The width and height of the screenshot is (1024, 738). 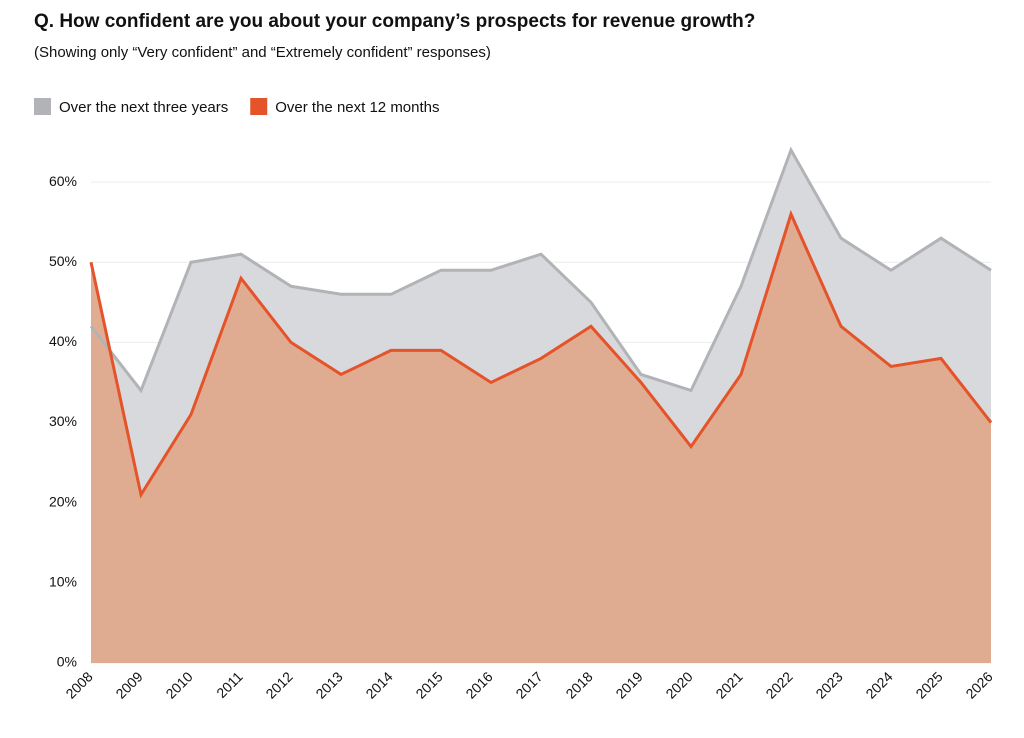 What do you see at coordinates (528, 684) in the screenshot?
I see `x-tick-label: 2017` at bounding box center [528, 684].